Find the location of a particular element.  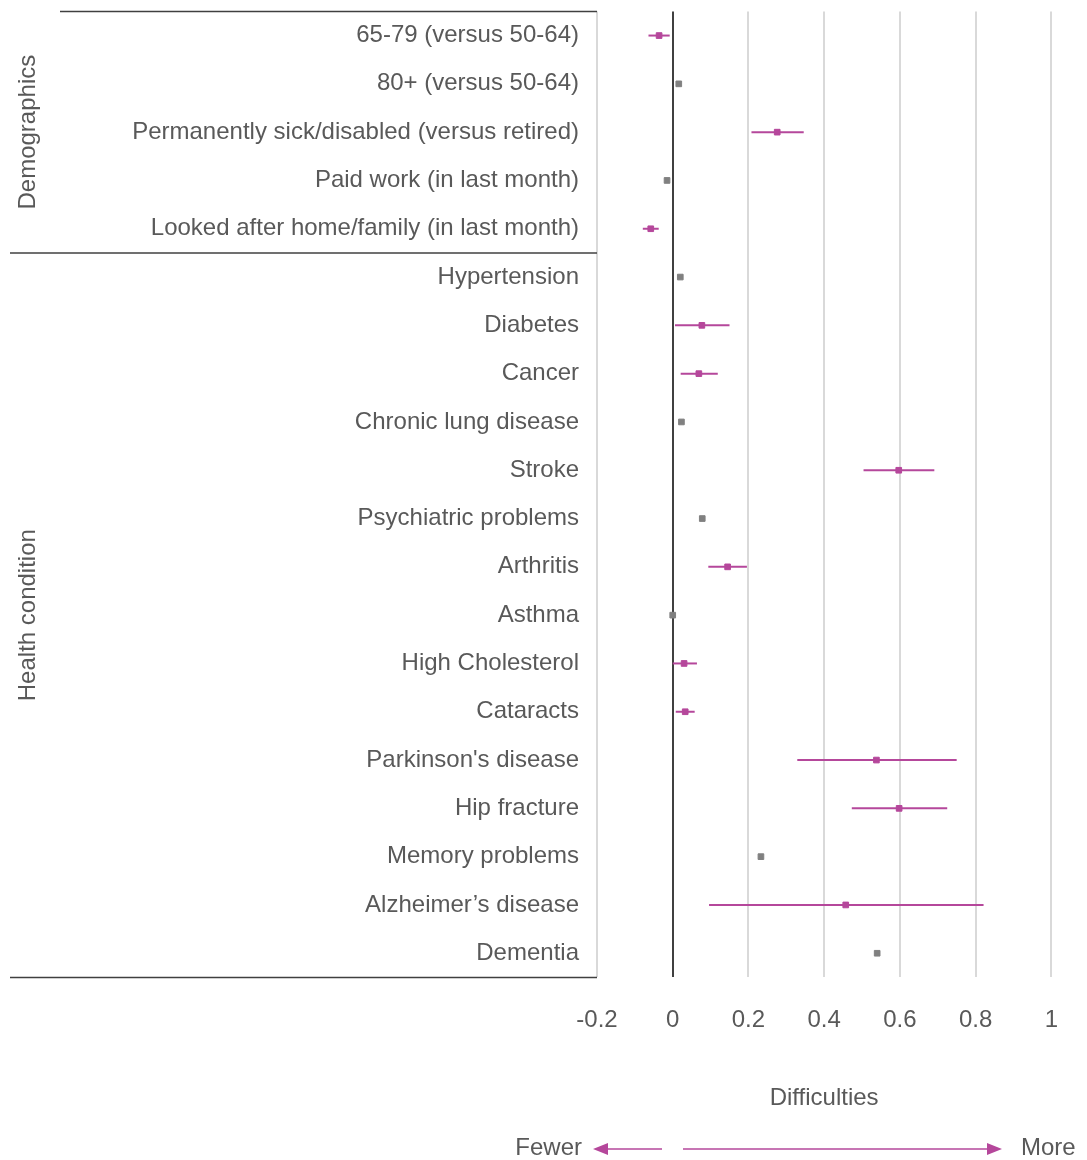

y-tick-label: Stroke is located at coordinates (544, 468).